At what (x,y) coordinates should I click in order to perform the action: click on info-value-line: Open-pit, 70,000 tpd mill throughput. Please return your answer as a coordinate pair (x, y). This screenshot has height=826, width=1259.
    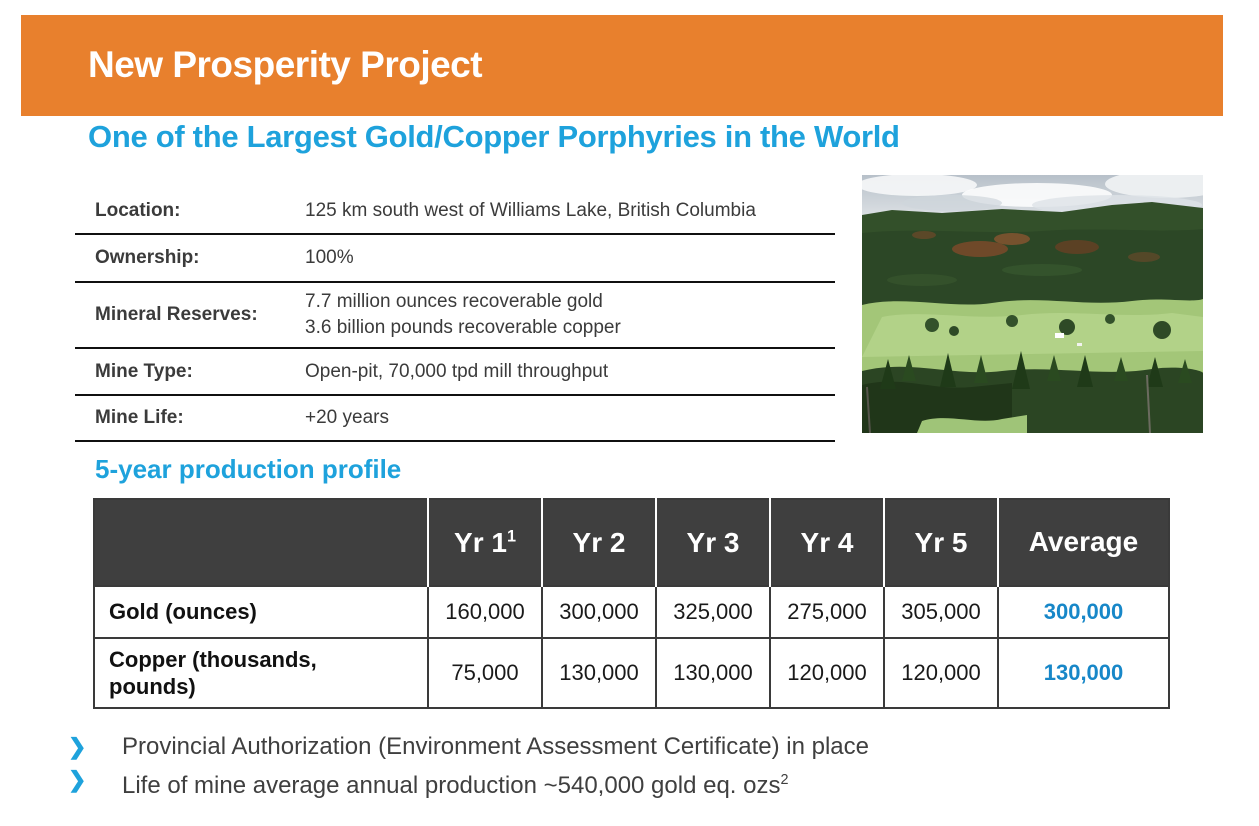
    Looking at the image, I should click on (457, 371).